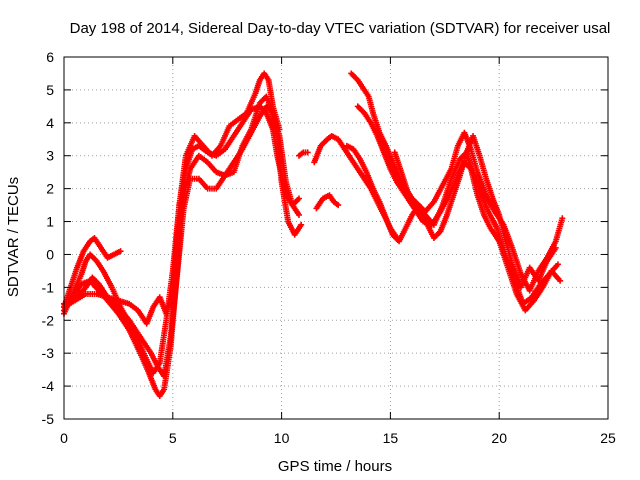  I want to click on x-tick-label: 10, so click(282, 438).